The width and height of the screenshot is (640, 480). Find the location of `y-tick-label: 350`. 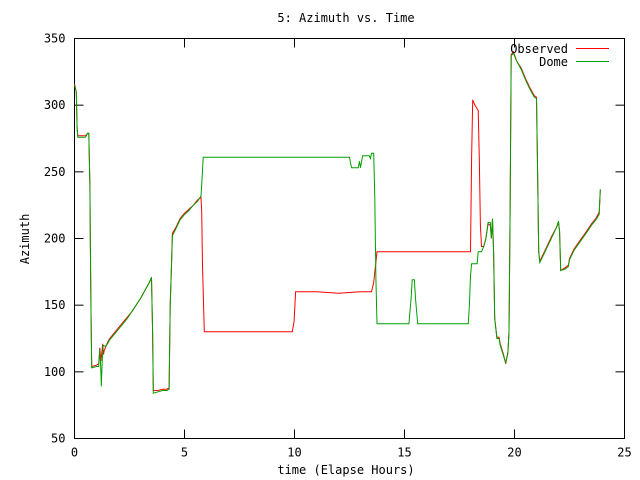

y-tick-label: 350 is located at coordinates (55, 39).